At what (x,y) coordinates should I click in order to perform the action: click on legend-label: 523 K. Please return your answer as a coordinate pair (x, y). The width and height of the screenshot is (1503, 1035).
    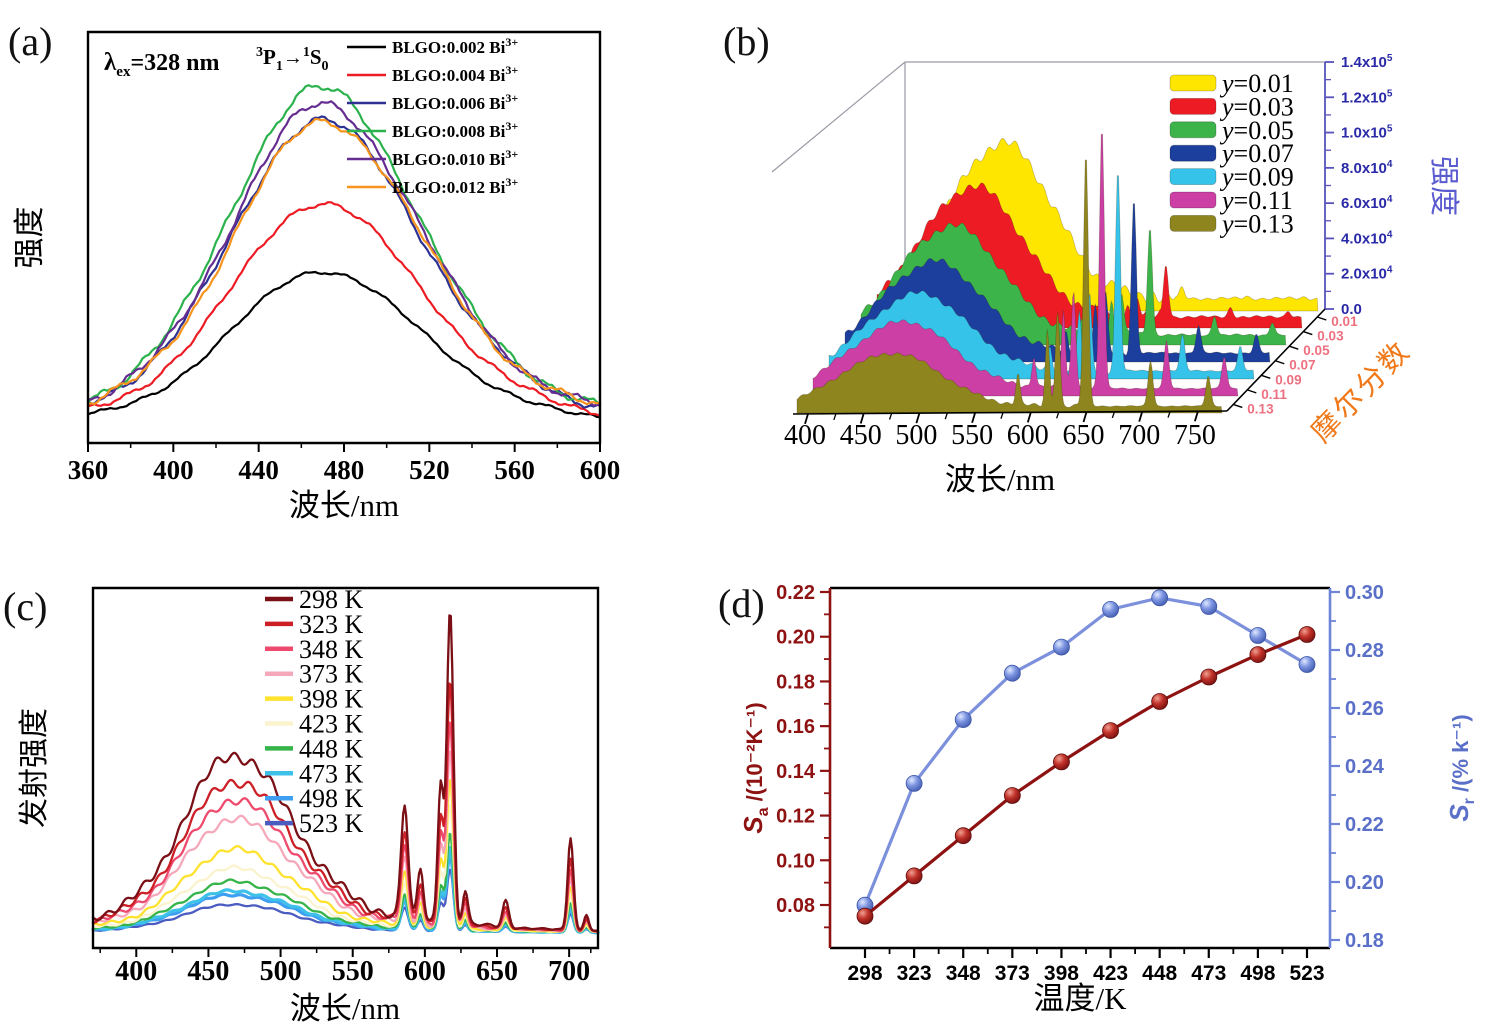
    Looking at the image, I should click on (331, 823).